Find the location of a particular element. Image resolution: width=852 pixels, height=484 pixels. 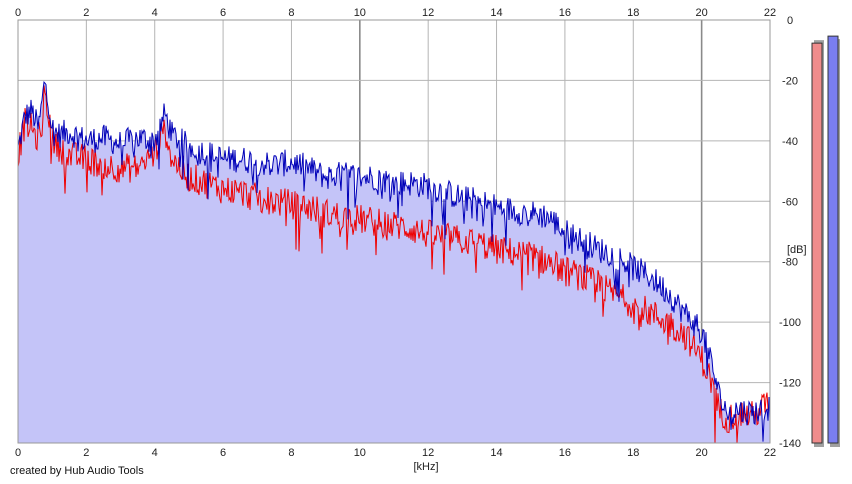

y-ticks: 0 -20 -40 -60 -80 -100 -120 -140 is located at coordinates (790, 232).